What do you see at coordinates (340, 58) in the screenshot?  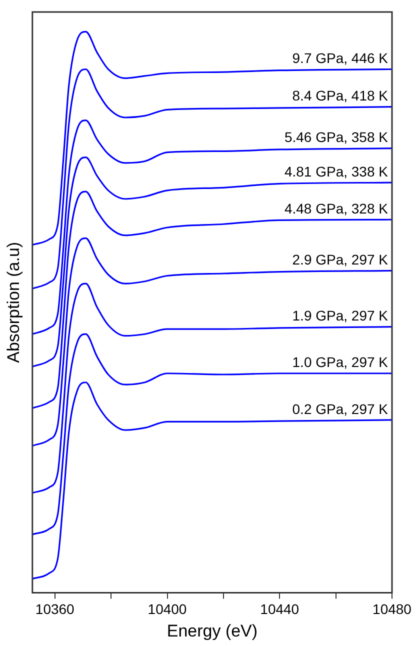 I see `series-label: 9.7 GPa, 446 K` at bounding box center [340, 58].